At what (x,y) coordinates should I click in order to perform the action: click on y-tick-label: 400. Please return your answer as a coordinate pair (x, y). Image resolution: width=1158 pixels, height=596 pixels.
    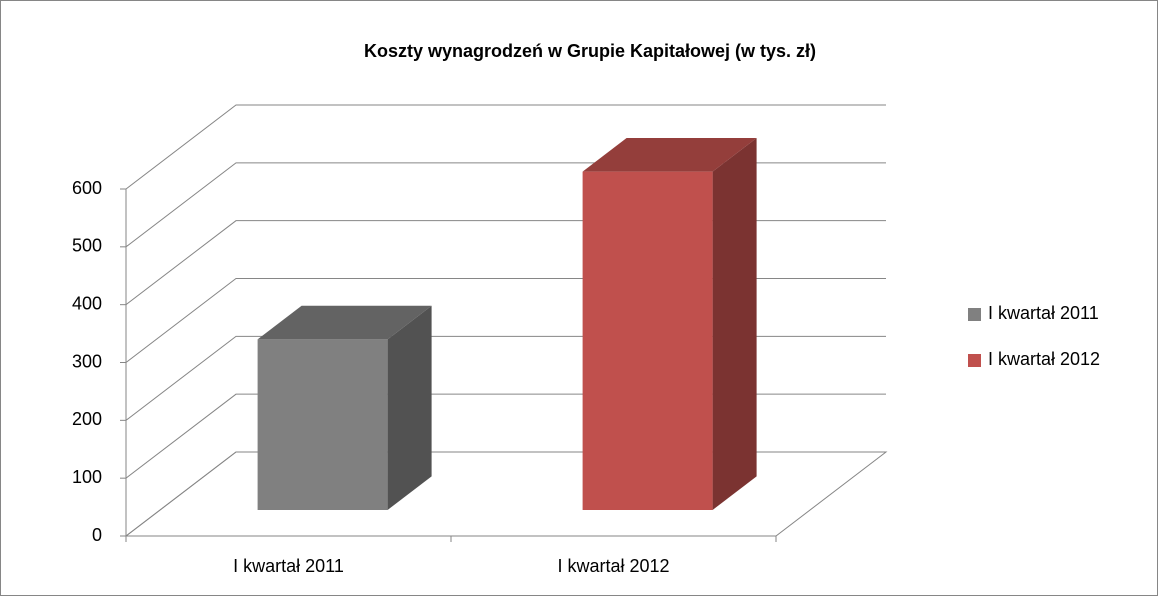
    Looking at the image, I should click on (87, 303).